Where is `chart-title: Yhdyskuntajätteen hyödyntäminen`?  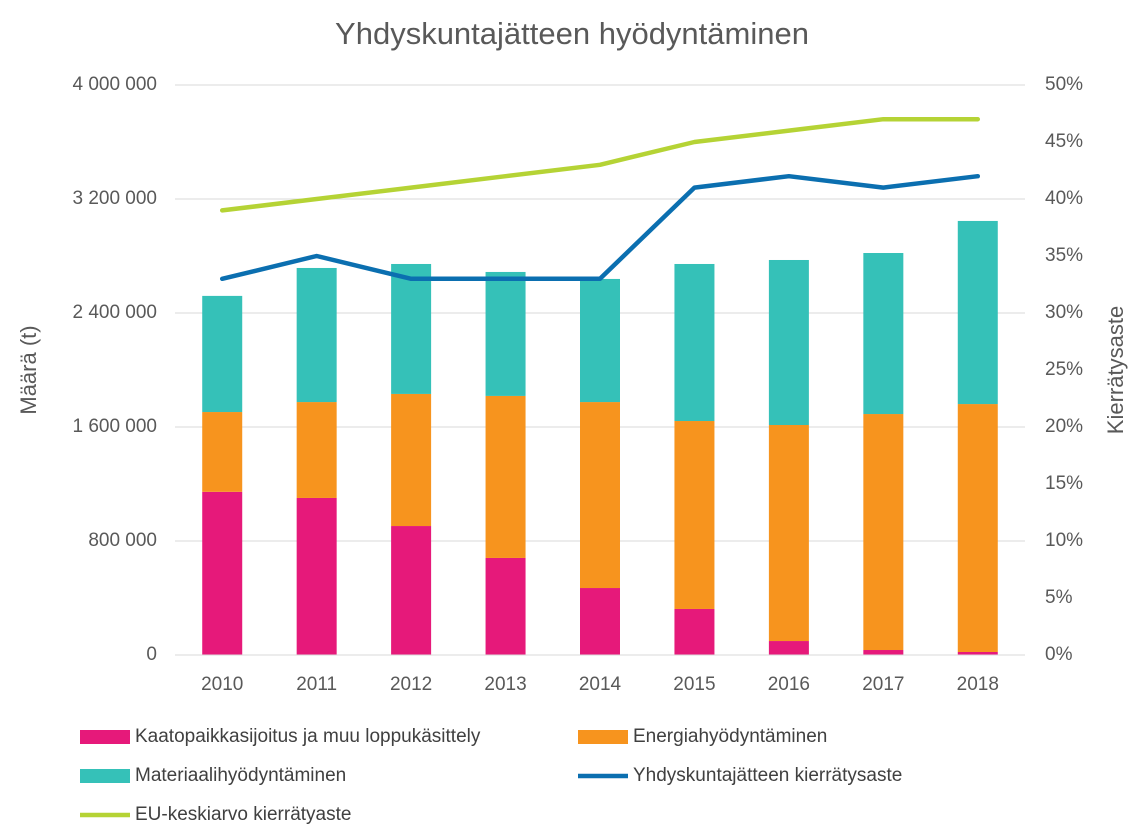
chart-title: Yhdyskuntajätteen hyödyntäminen is located at coordinates (572, 33).